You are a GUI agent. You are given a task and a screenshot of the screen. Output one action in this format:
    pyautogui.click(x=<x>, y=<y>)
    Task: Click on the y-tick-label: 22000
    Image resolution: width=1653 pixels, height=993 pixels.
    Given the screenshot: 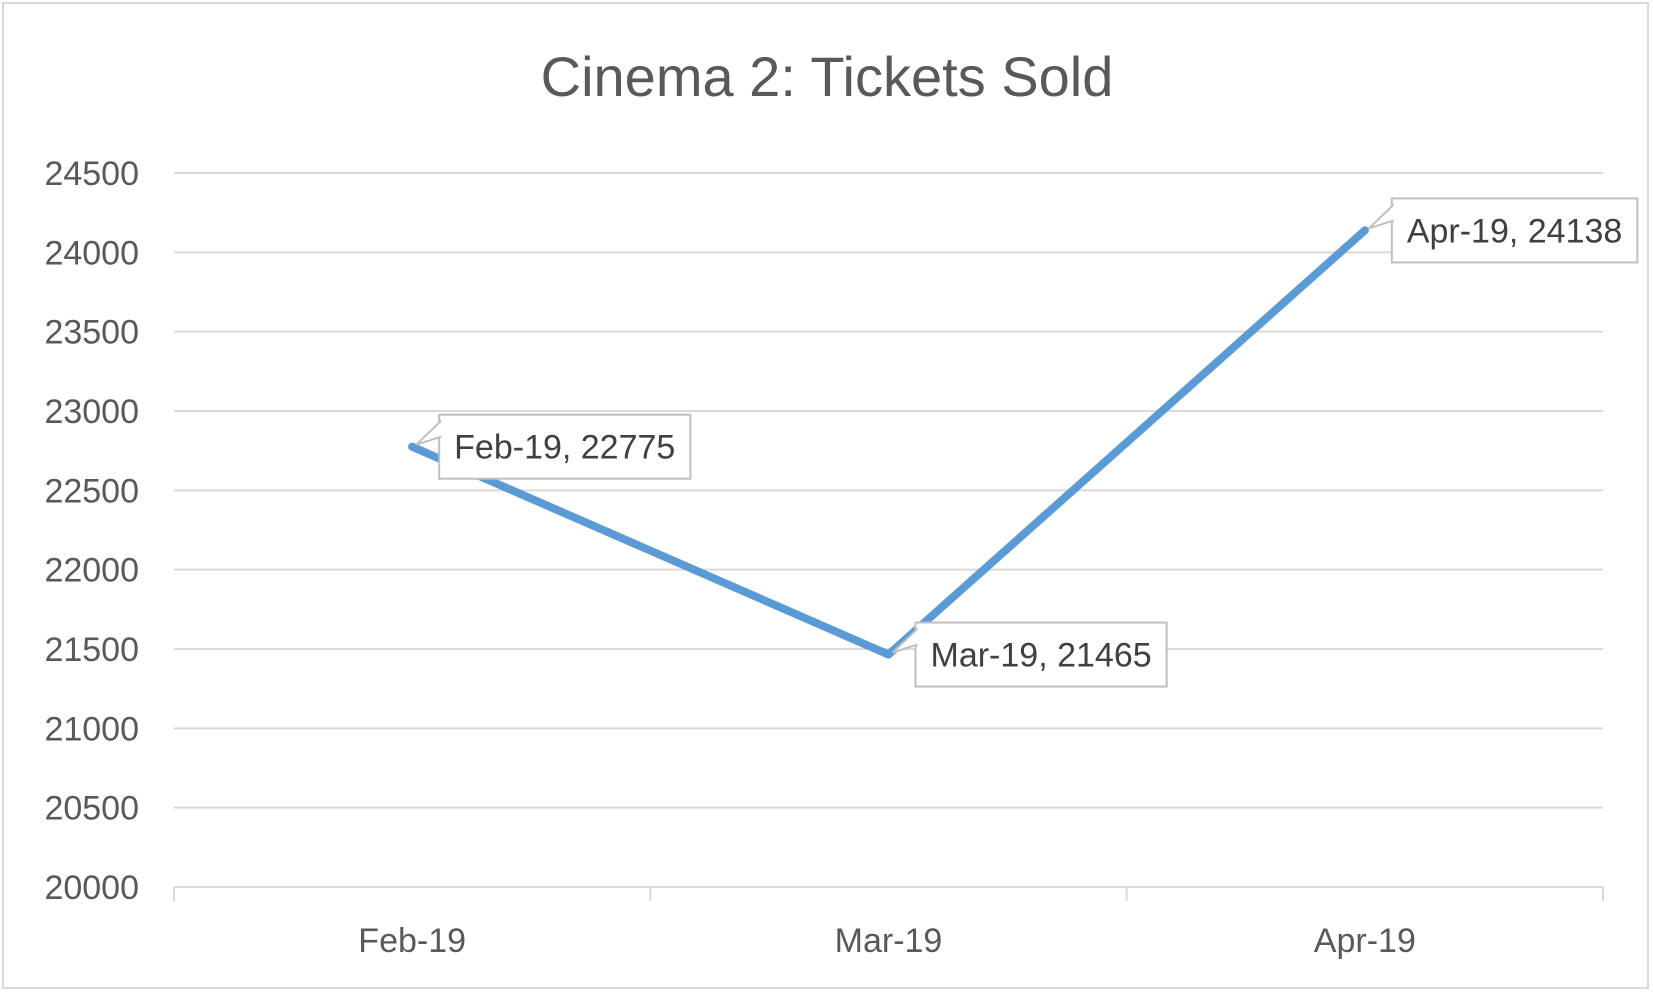 What is the action you would take?
    pyautogui.click(x=91, y=571)
    